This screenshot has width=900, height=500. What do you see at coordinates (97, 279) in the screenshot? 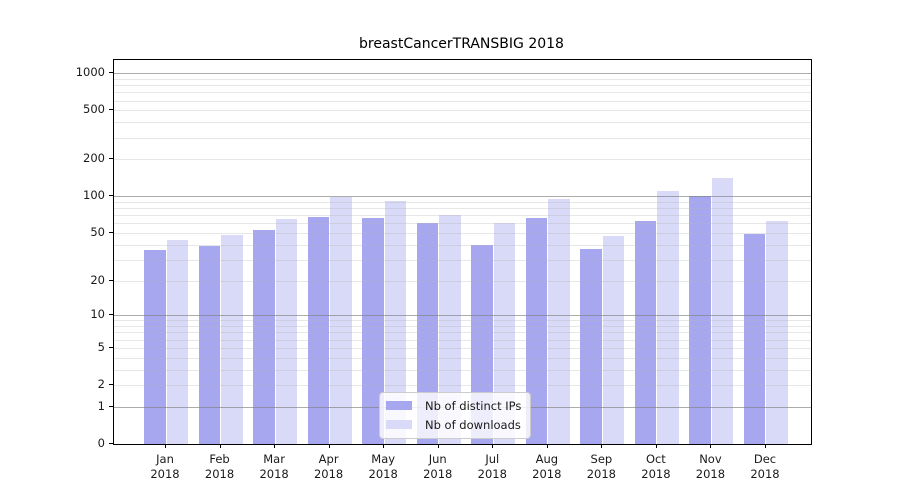
I see `y-tick-label: 20` at bounding box center [97, 279].